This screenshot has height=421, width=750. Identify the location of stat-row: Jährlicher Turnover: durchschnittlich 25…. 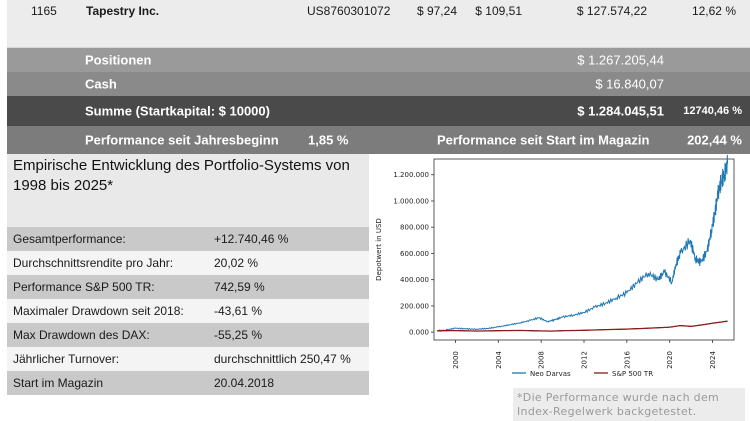
(188, 359).